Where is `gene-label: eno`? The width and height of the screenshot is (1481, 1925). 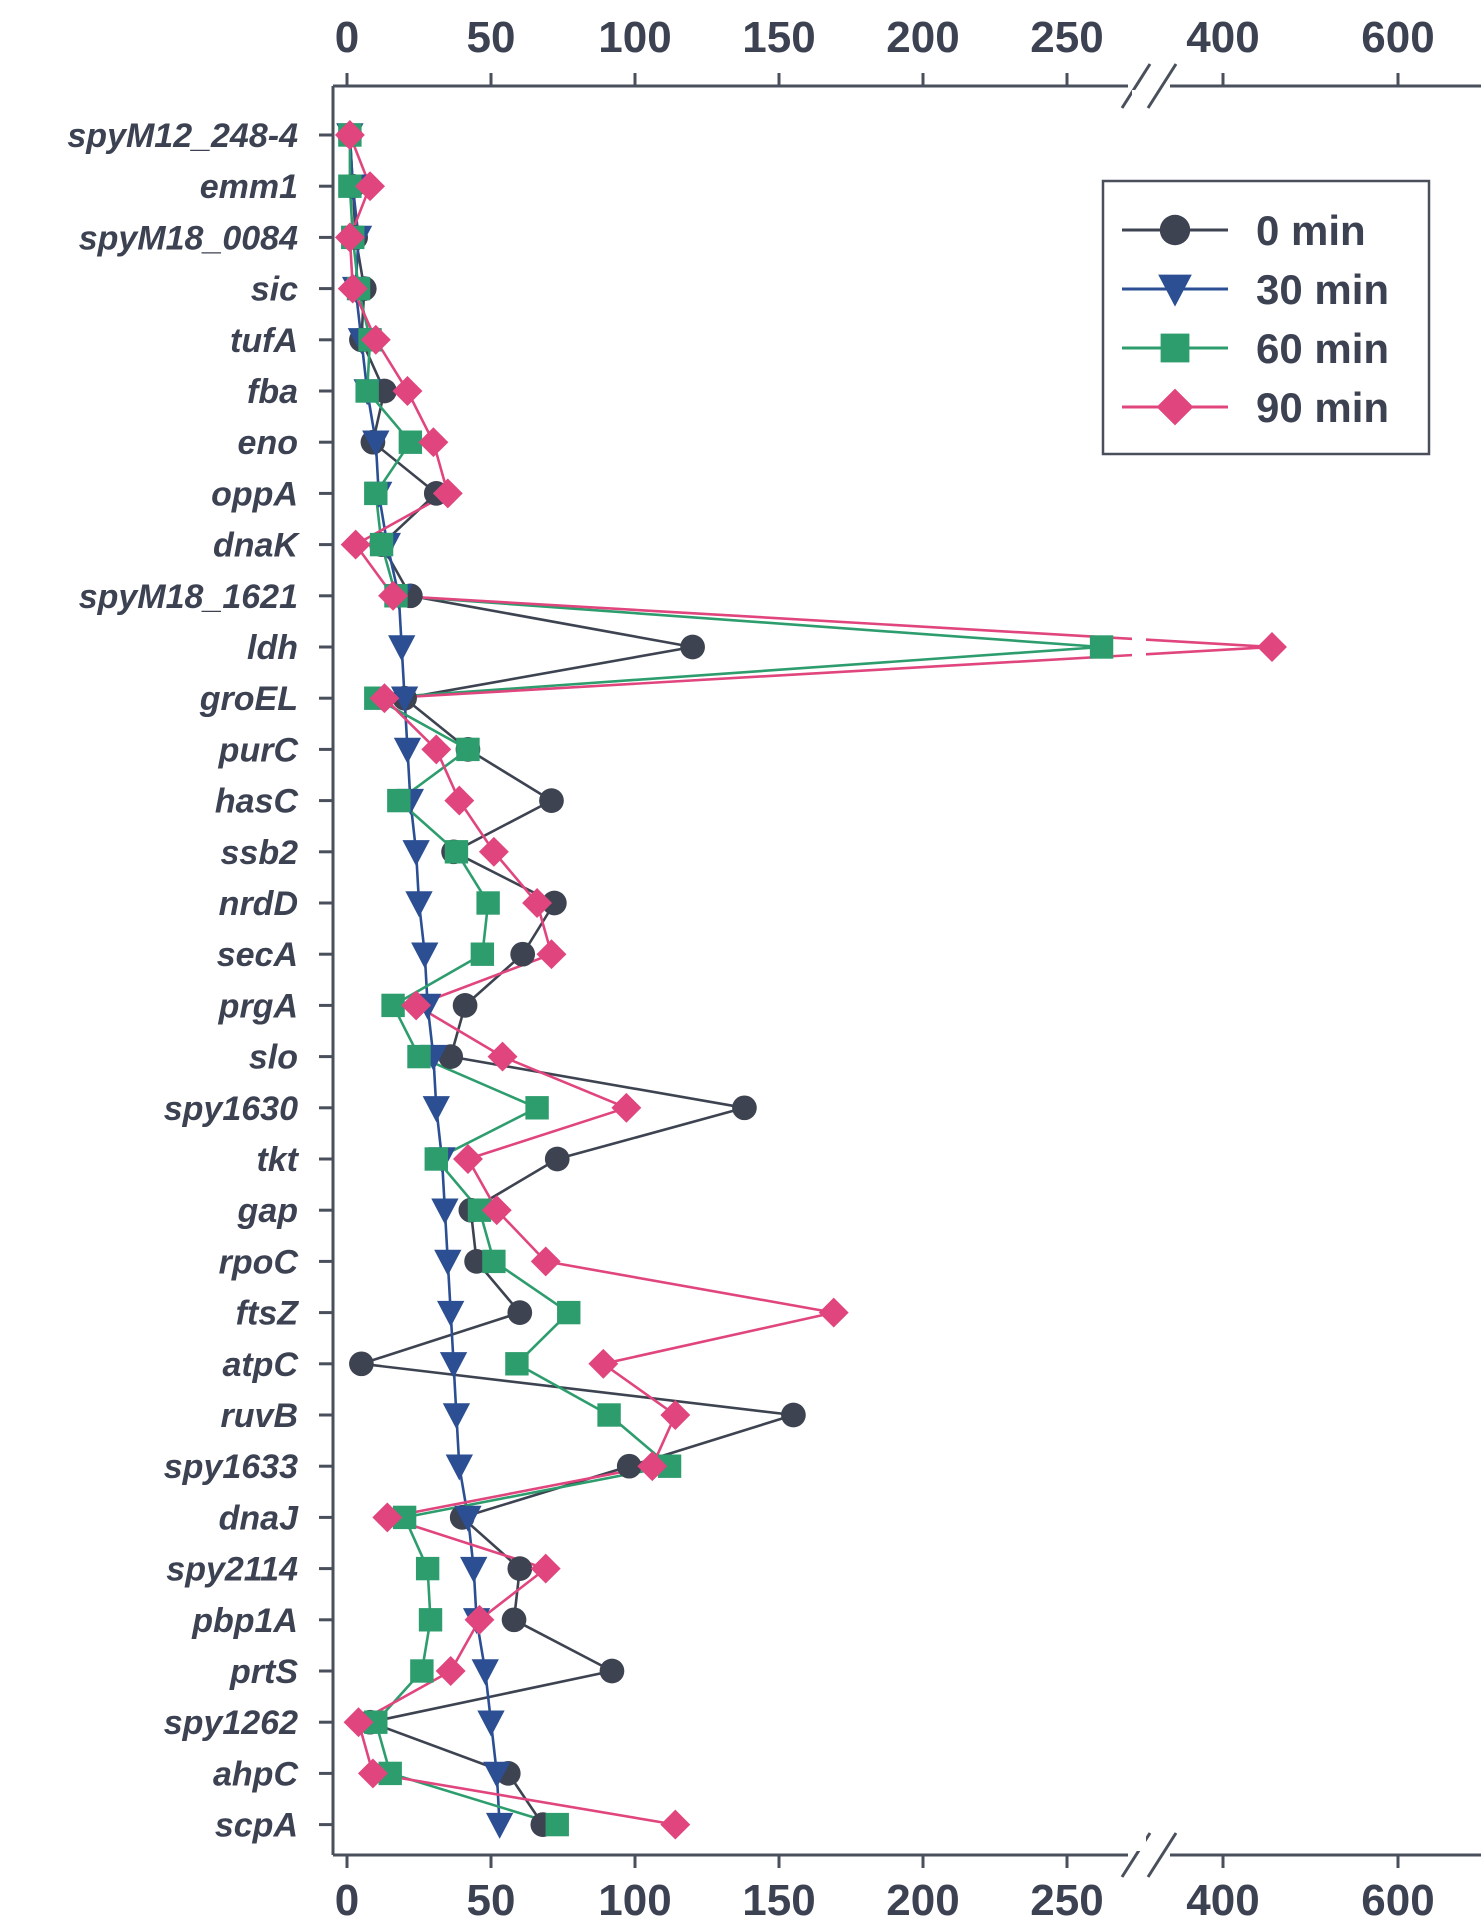
gene-label: eno is located at coordinates (268, 443).